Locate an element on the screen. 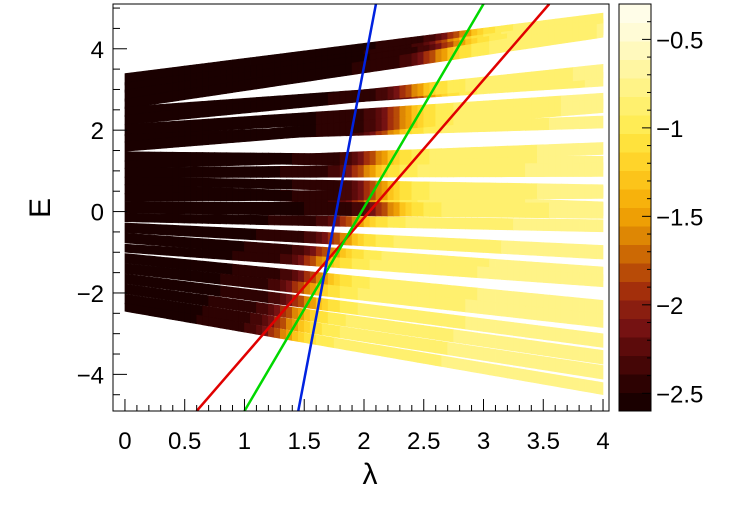 This screenshot has height=522, width=756. x-tick-label: 0 is located at coordinates (124, 441).